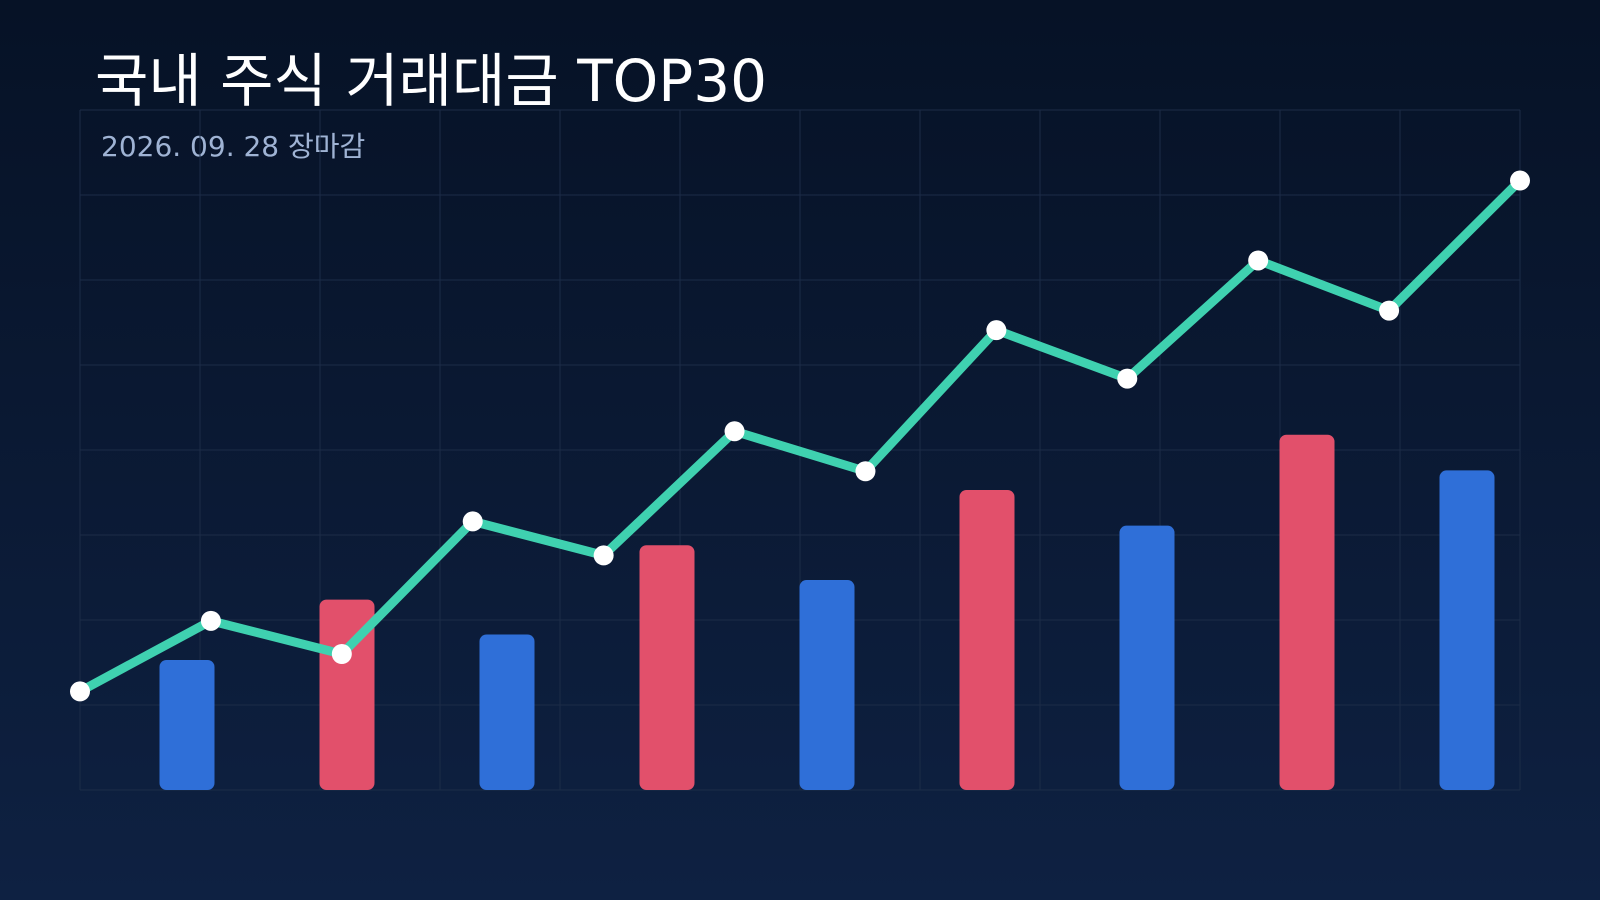  Describe the element at coordinates (233, 146) in the screenshot. I see `chart-subtitle: 2026. 09. 28 장마감` at that location.